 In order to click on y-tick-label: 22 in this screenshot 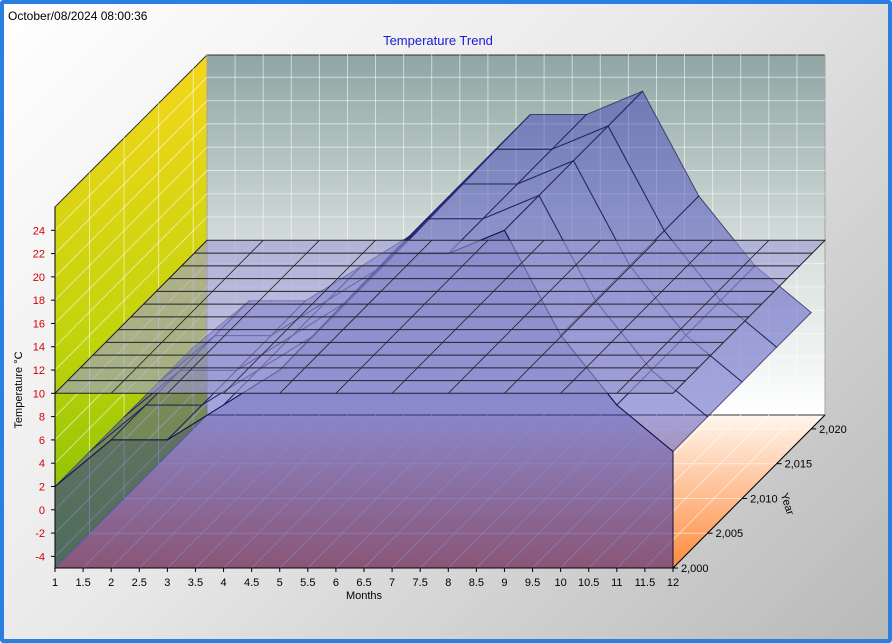, I will do `click(39, 255)`.